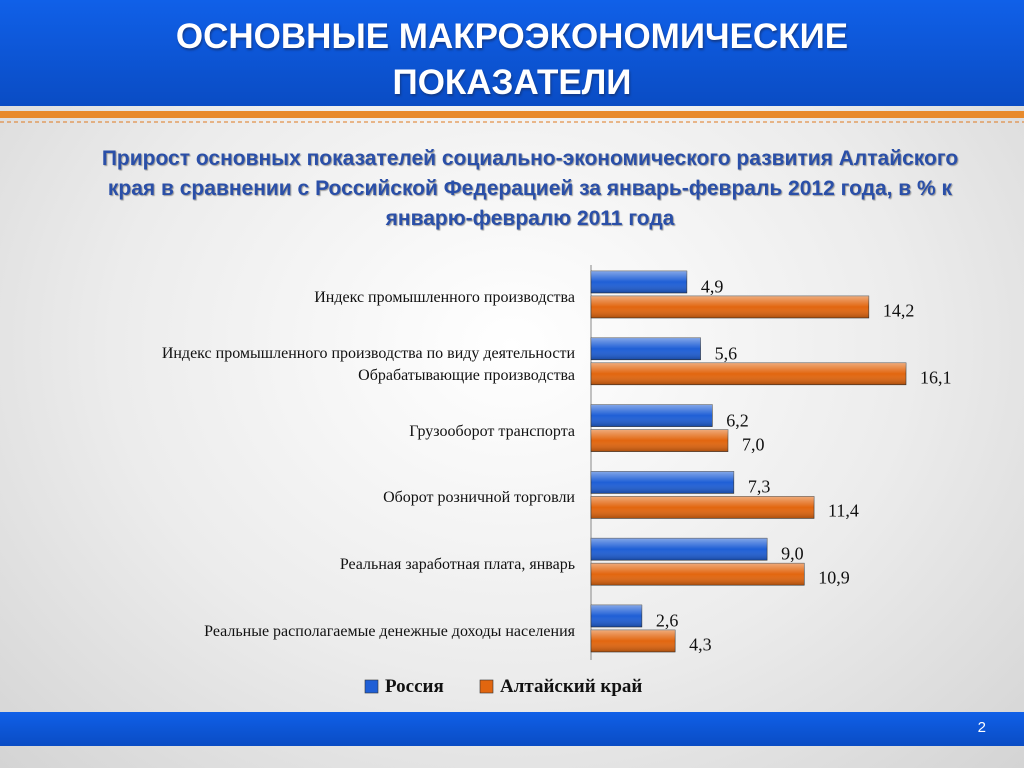  Describe the element at coordinates (936, 377) in the screenshot. I see `value-label: 16,1` at that location.